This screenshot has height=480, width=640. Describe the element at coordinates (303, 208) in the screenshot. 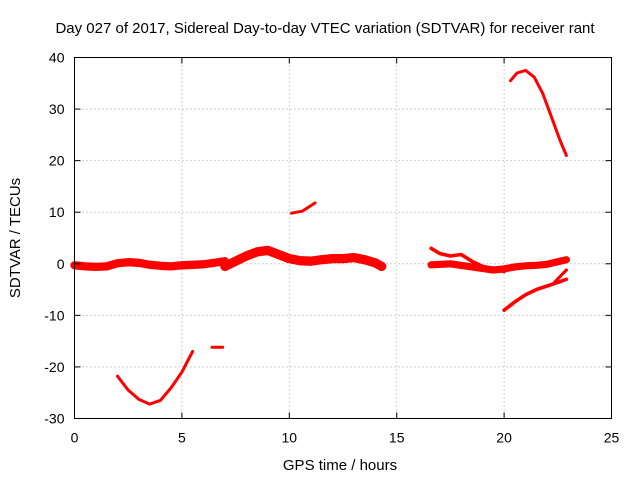

I see `series-rise-segment-10h` at that location.